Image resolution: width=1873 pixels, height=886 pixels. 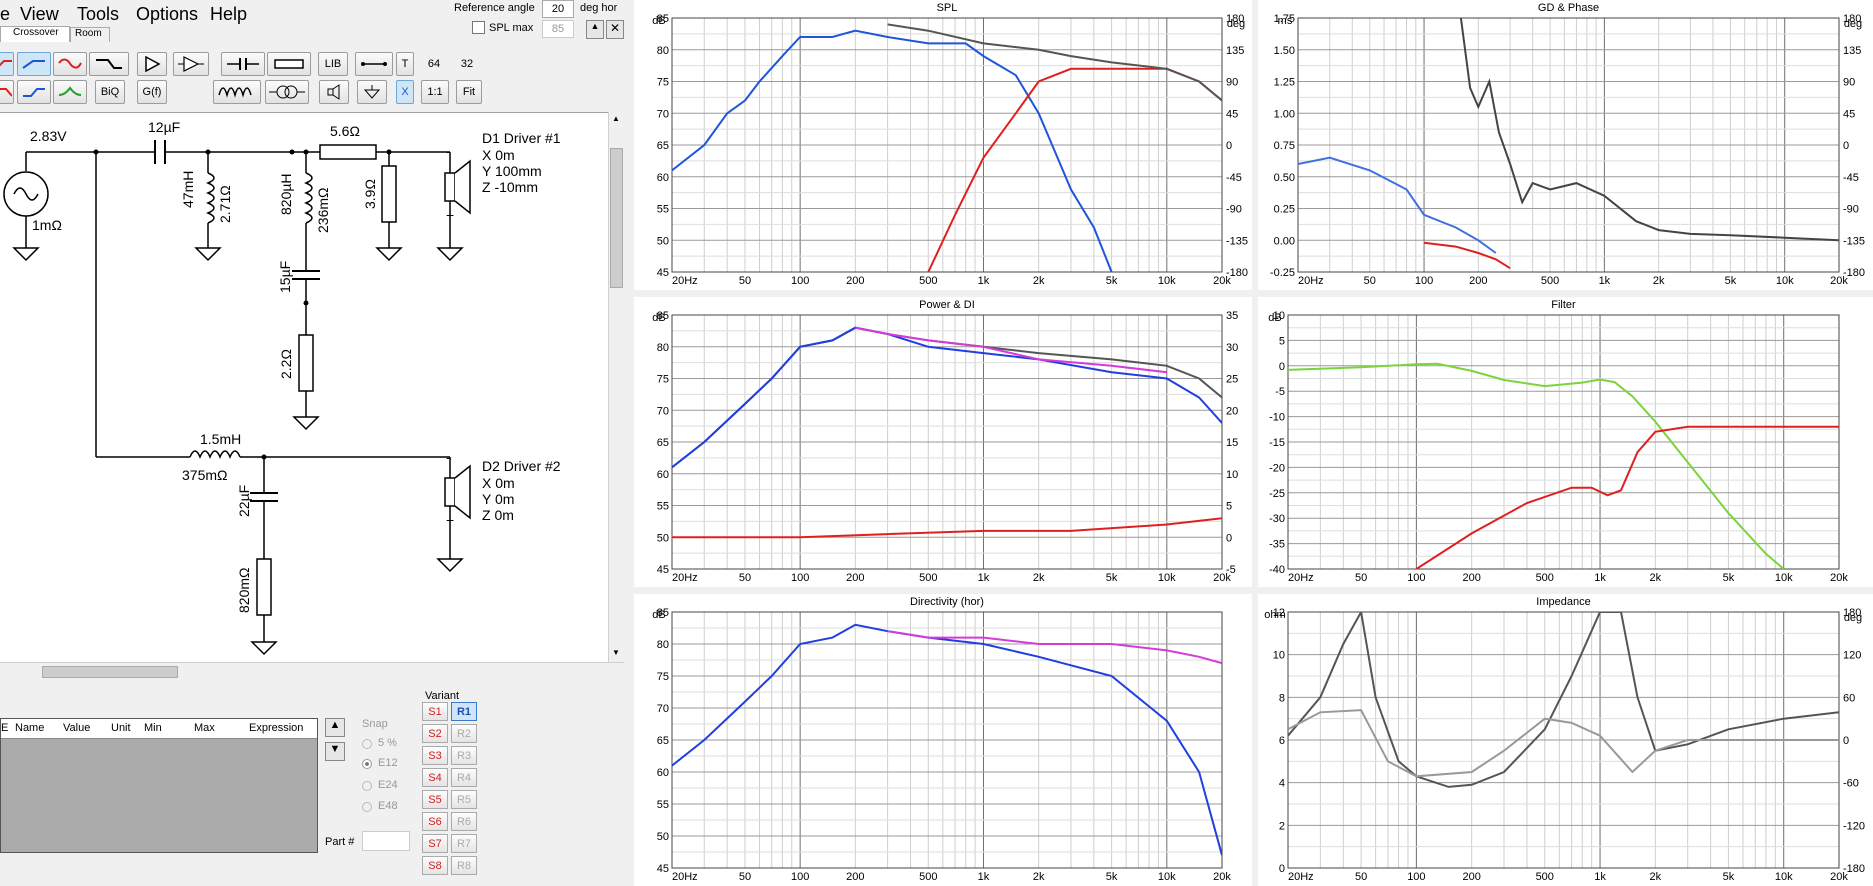 What do you see at coordinates (464, 843) in the screenshot?
I see `variant-r-button: R7` at bounding box center [464, 843].